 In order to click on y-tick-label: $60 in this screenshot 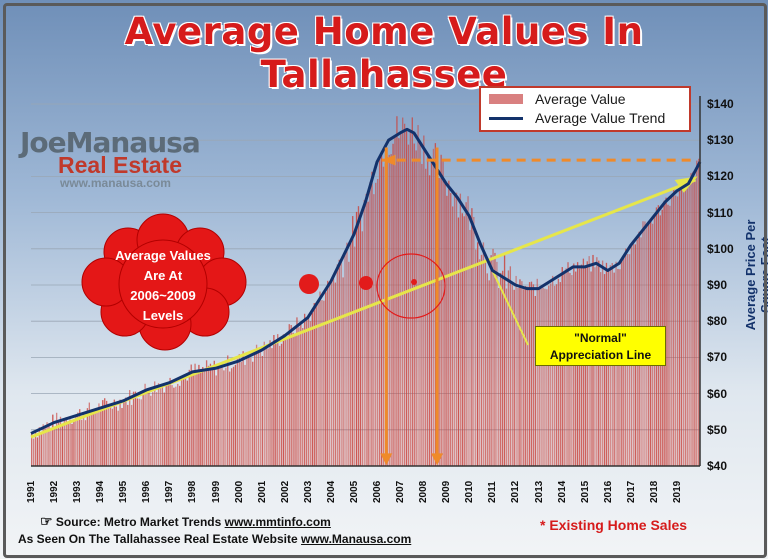, I will do `click(717, 393)`.